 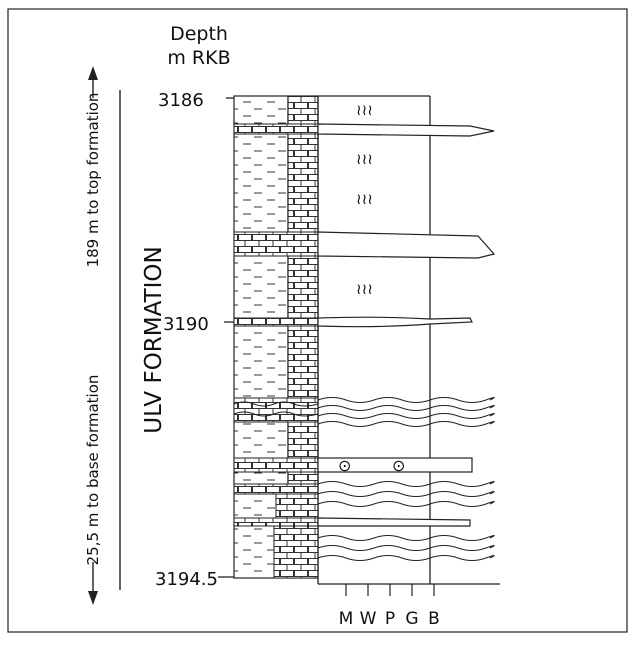 I want to click on wavy-symbol-1: ≀≀≀, so click(x=364, y=110).